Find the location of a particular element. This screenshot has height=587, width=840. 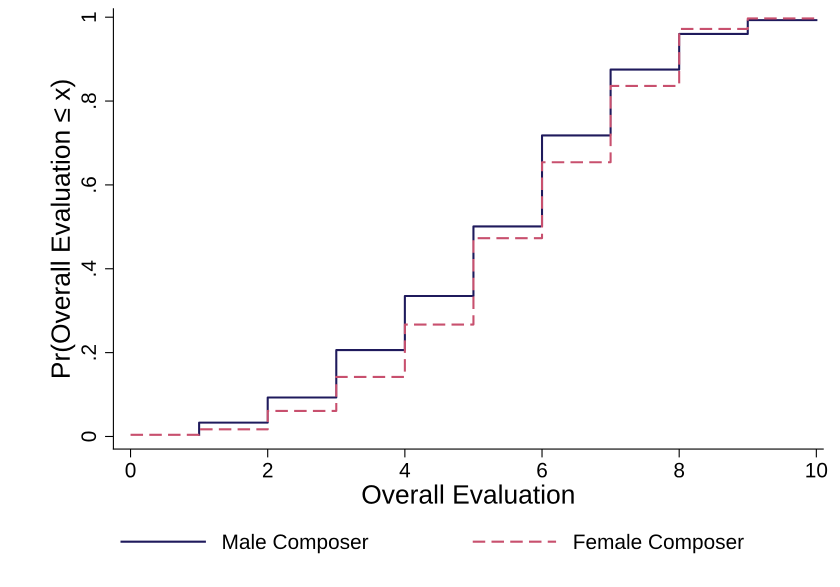

y-tick-label: 0 is located at coordinates (88, 437).